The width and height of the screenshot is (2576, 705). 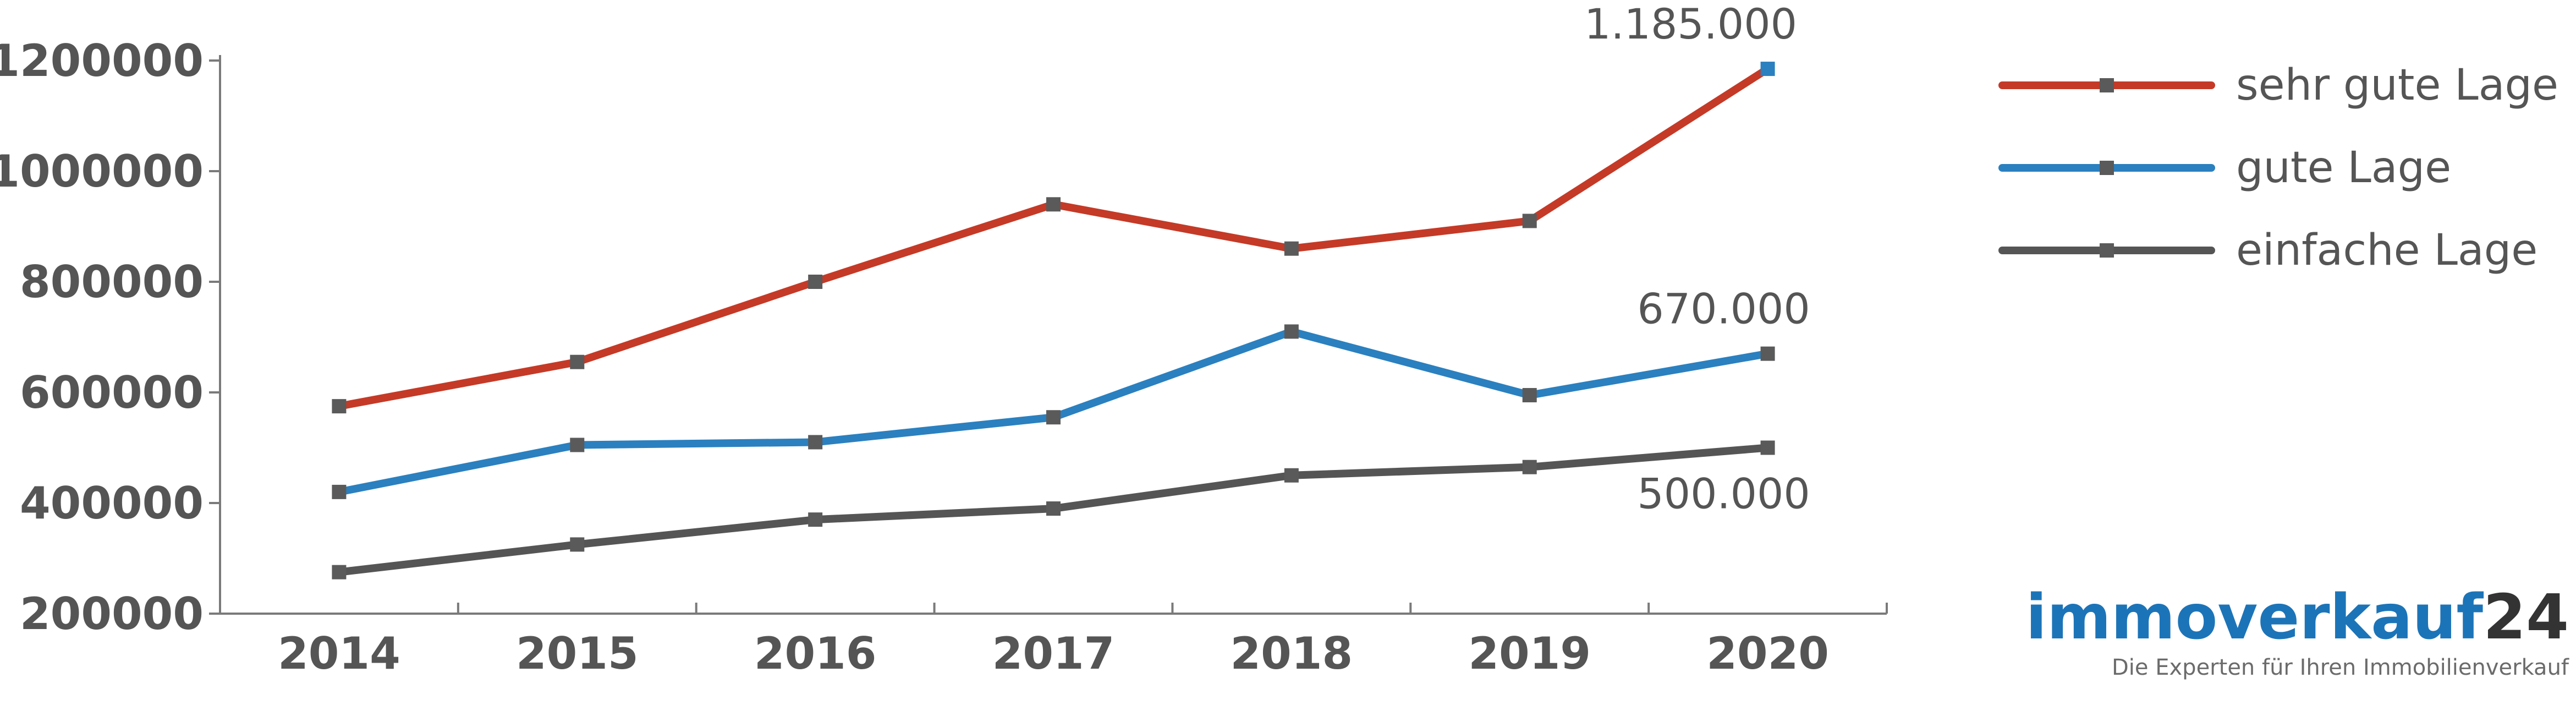 I want to click on data-point-sehr-gute-lage-2018, so click(x=1291, y=248).